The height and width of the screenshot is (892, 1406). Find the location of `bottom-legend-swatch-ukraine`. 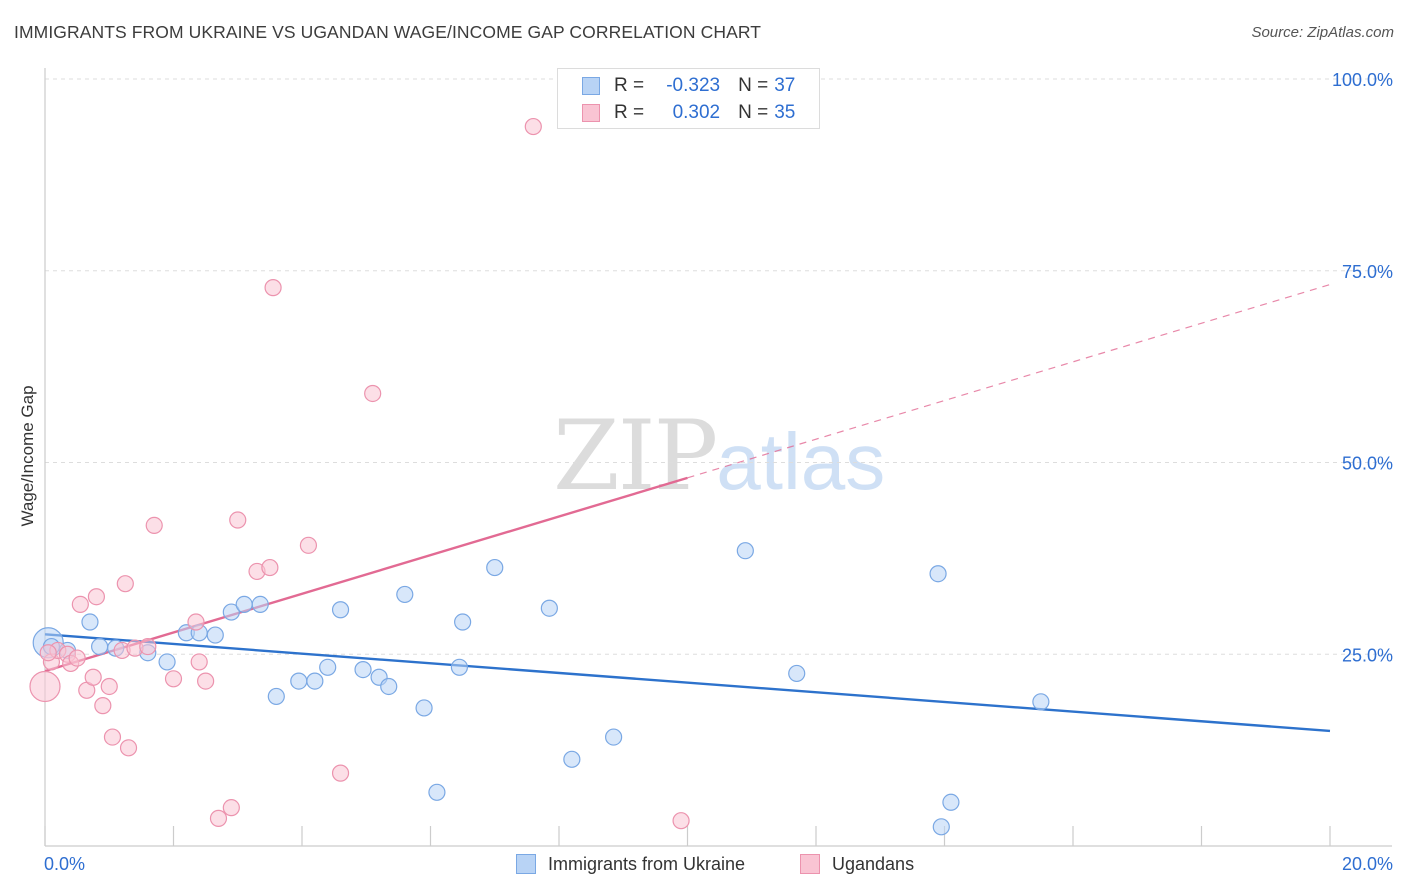

bottom-legend-swatch-ukraine is located at coordinates (526, 864).